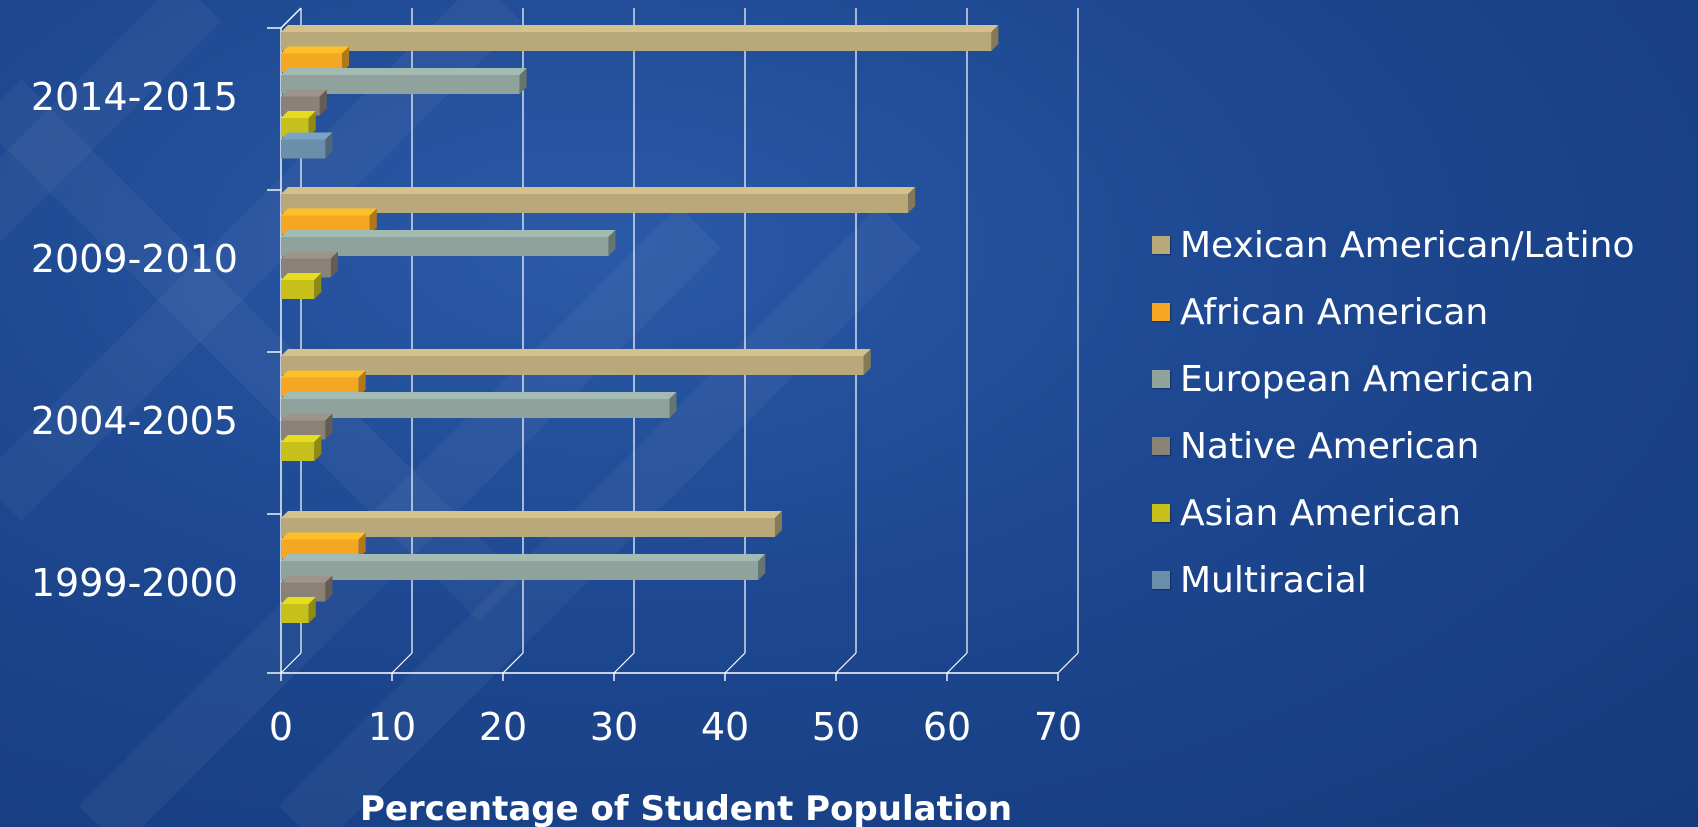  I want to click on legend-item: Mexican American/Latino, so click(1393, 245).